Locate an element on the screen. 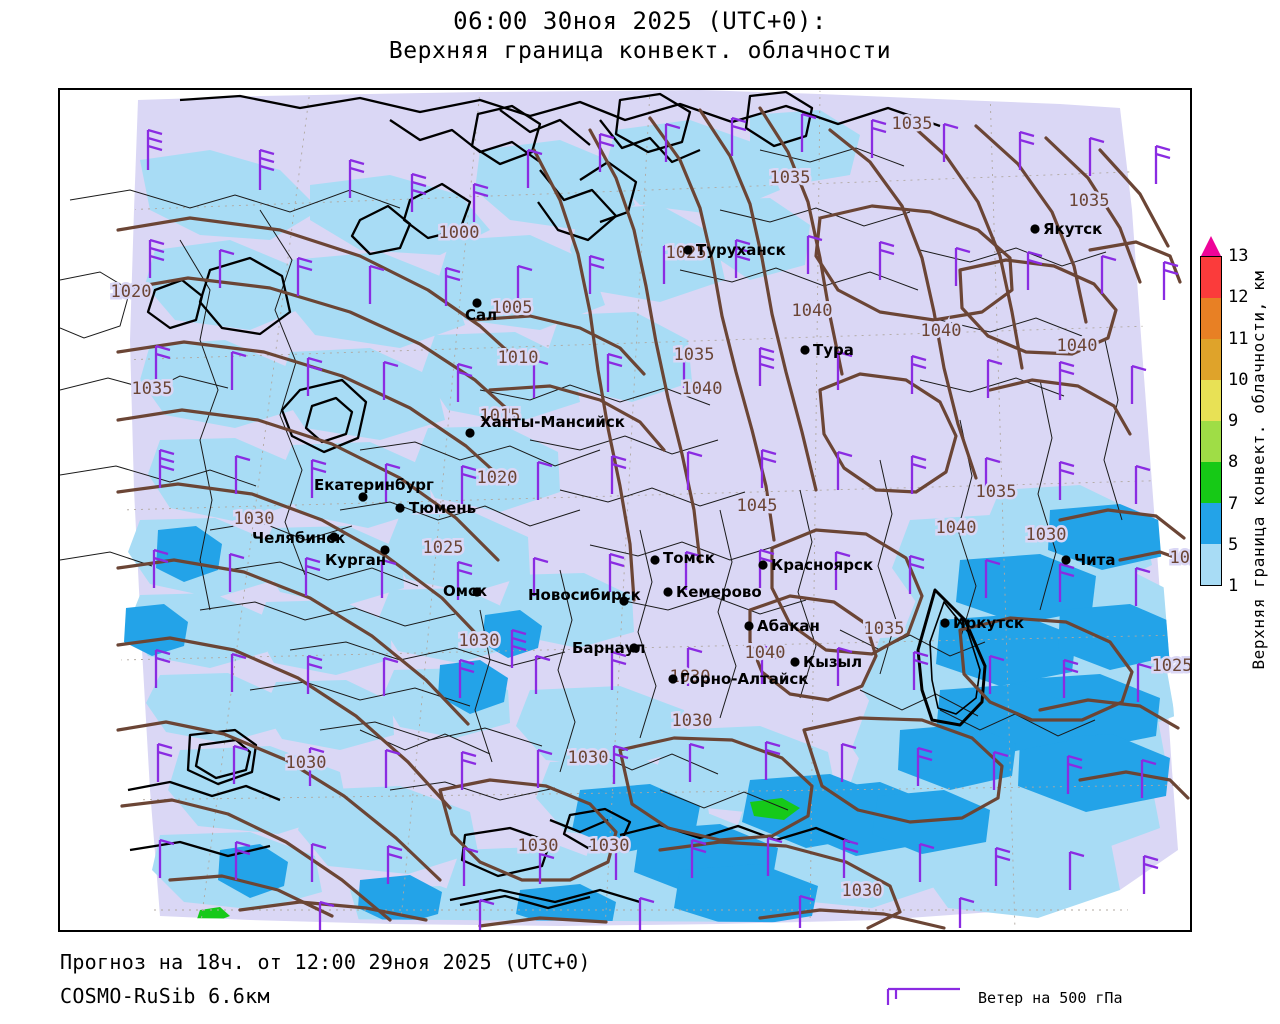  isobar-label-halo: 1020 is located at coordinates (497, 478).